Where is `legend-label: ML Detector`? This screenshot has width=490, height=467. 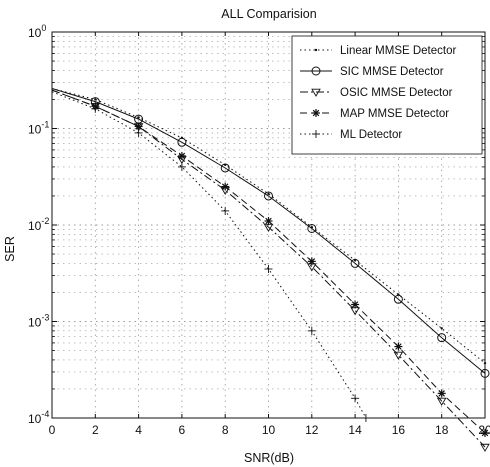
legend-label: ML Detector is located at coordinates (371, 135).